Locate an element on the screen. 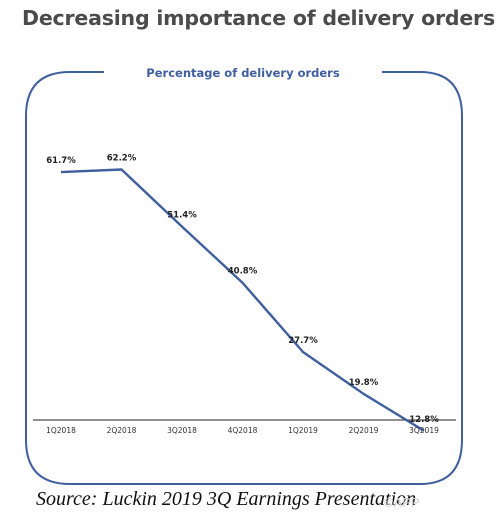 The image size is (498, 524). x-tick-label: 1Q2019 is located at coordinates (303, 430).